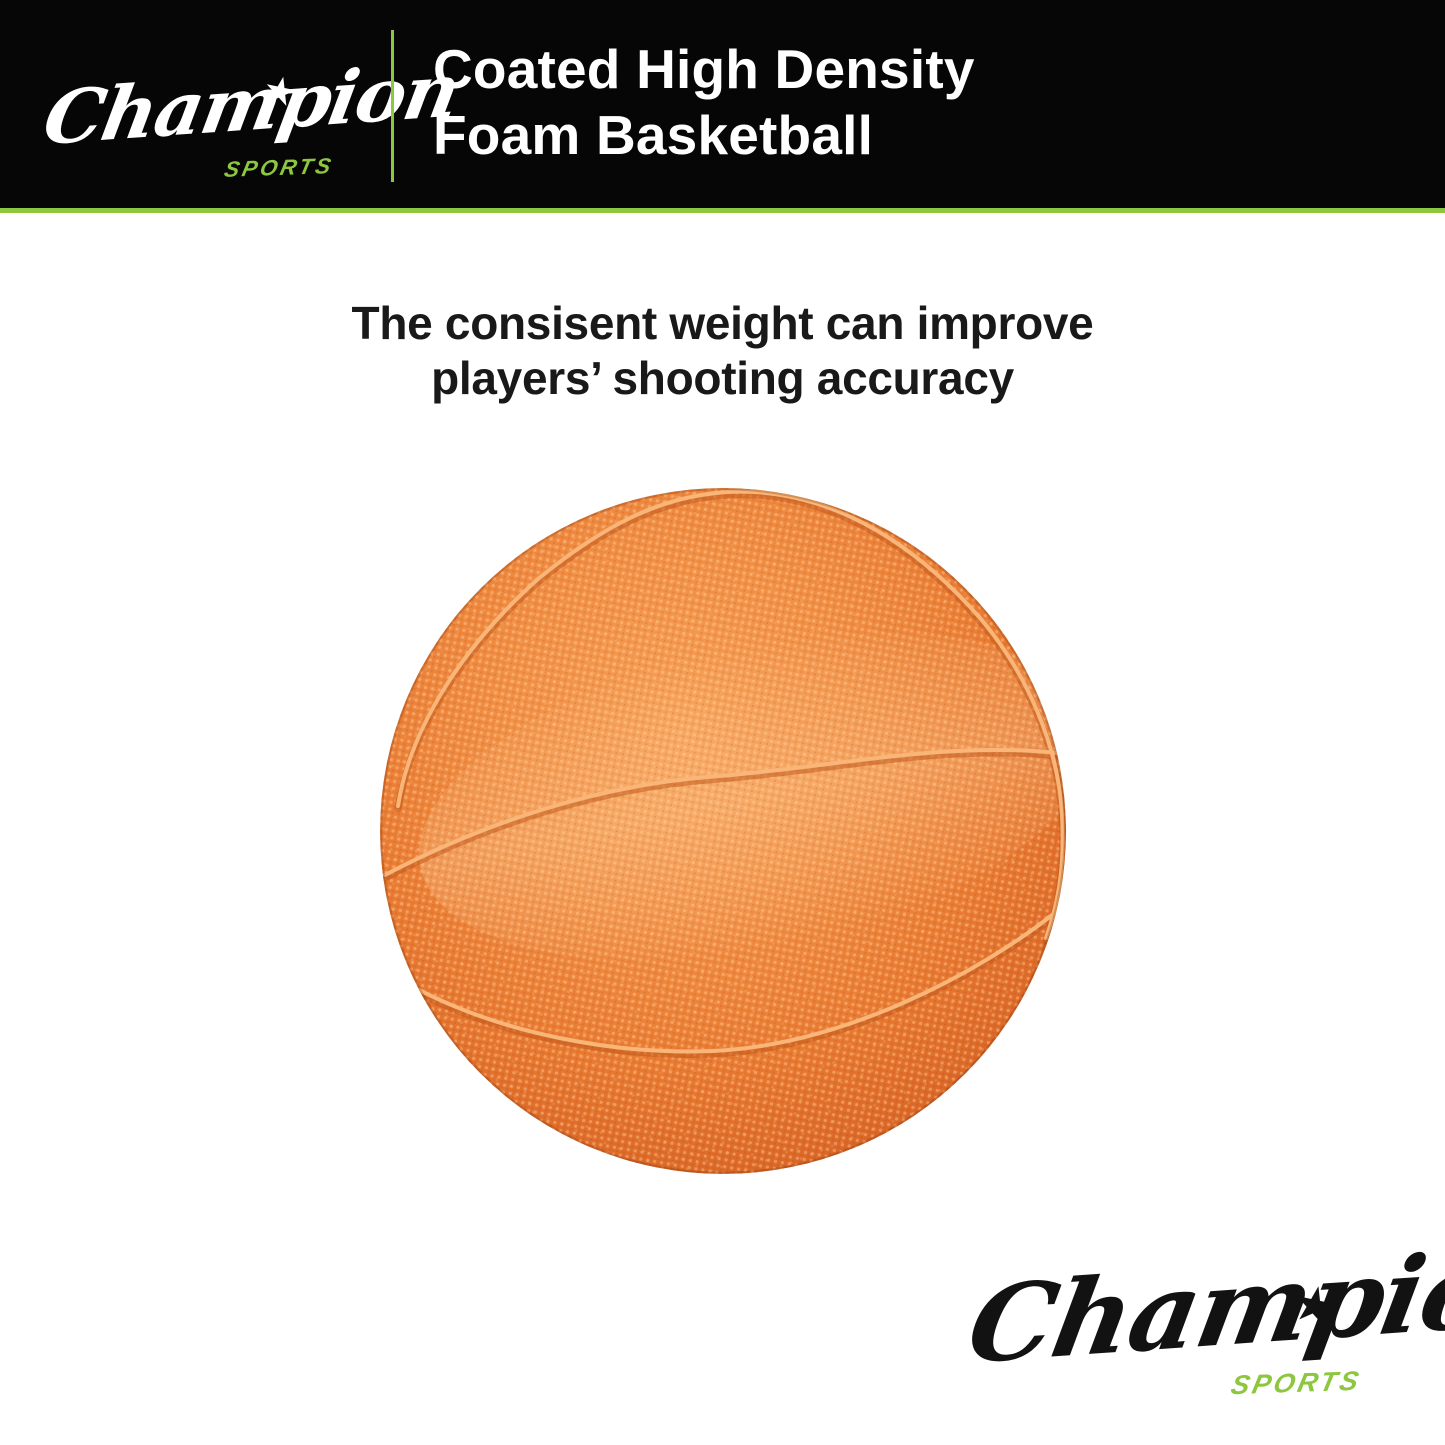  I want to click on header-divider, so click(392, 106).